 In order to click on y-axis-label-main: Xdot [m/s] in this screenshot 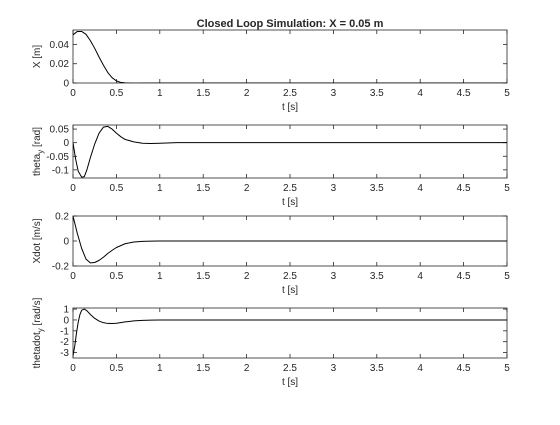, I will do `click(37, 240)`.